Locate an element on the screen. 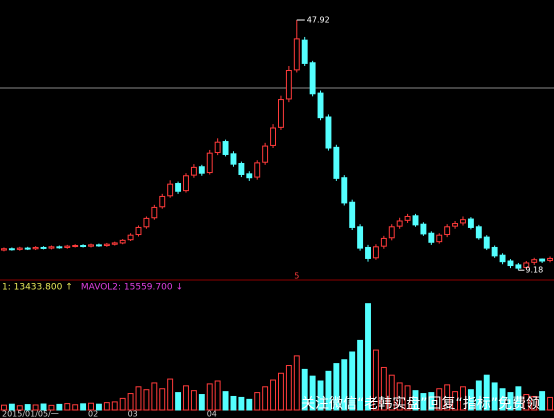  volume-legend-arrow: ↑ is located at coordinates (69, 288).